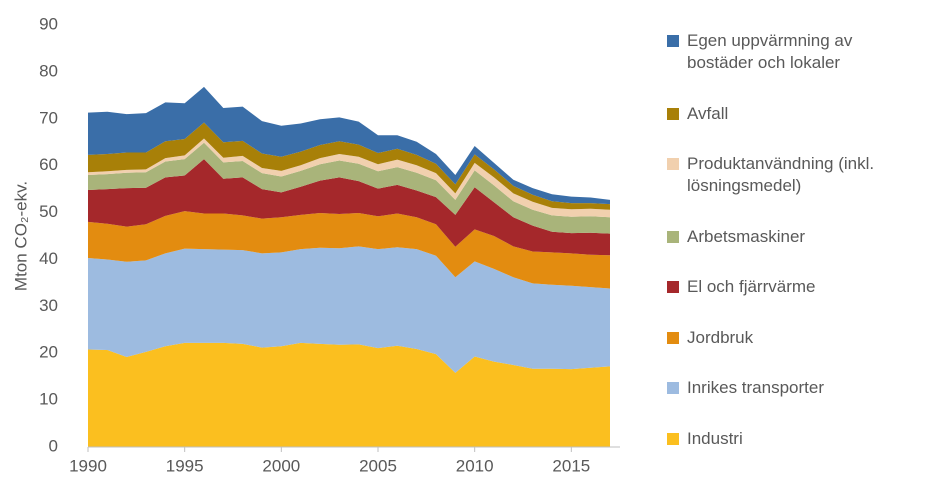  Describe the element at coordinates (53, 445) in the screenshot. I see `y-tick-label: 0` at that location.